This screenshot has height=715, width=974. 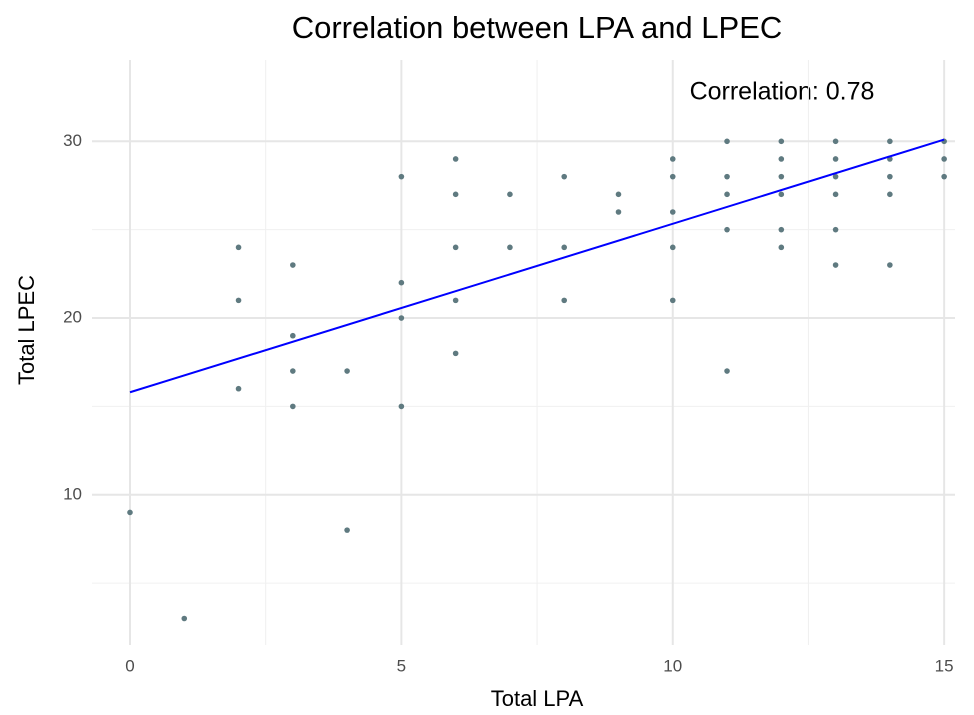 I want to click on annotation: Correlation: 0.78, so click(x=782, y=92).